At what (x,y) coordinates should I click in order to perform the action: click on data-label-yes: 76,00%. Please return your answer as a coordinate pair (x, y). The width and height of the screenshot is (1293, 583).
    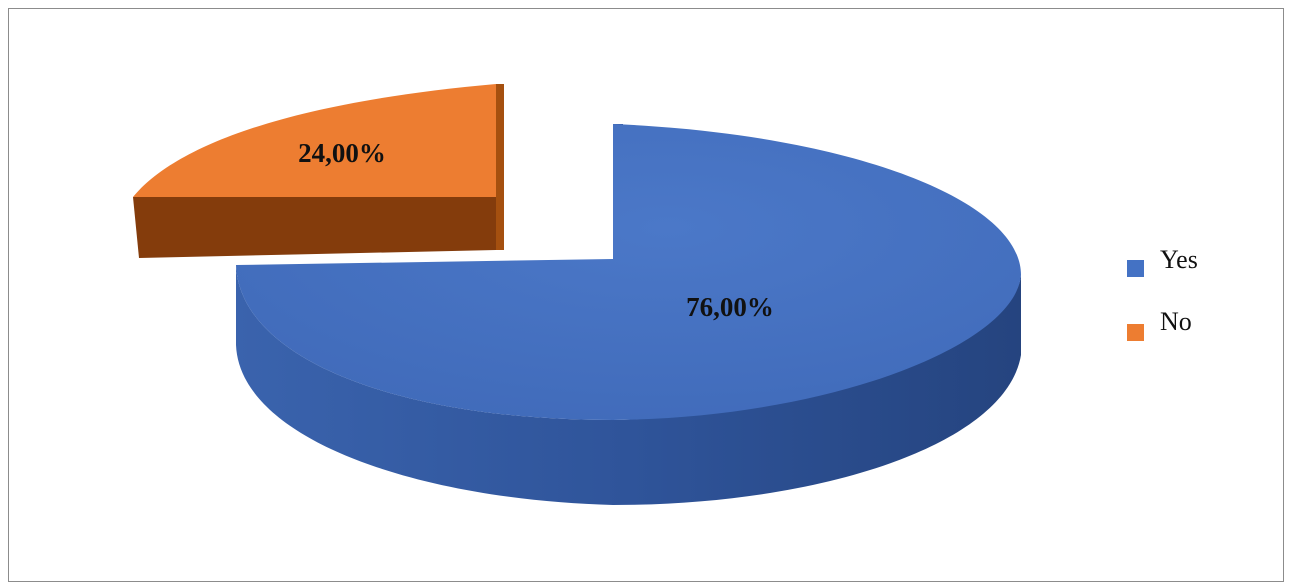
    Looking at the image, I should click on (730, 307).